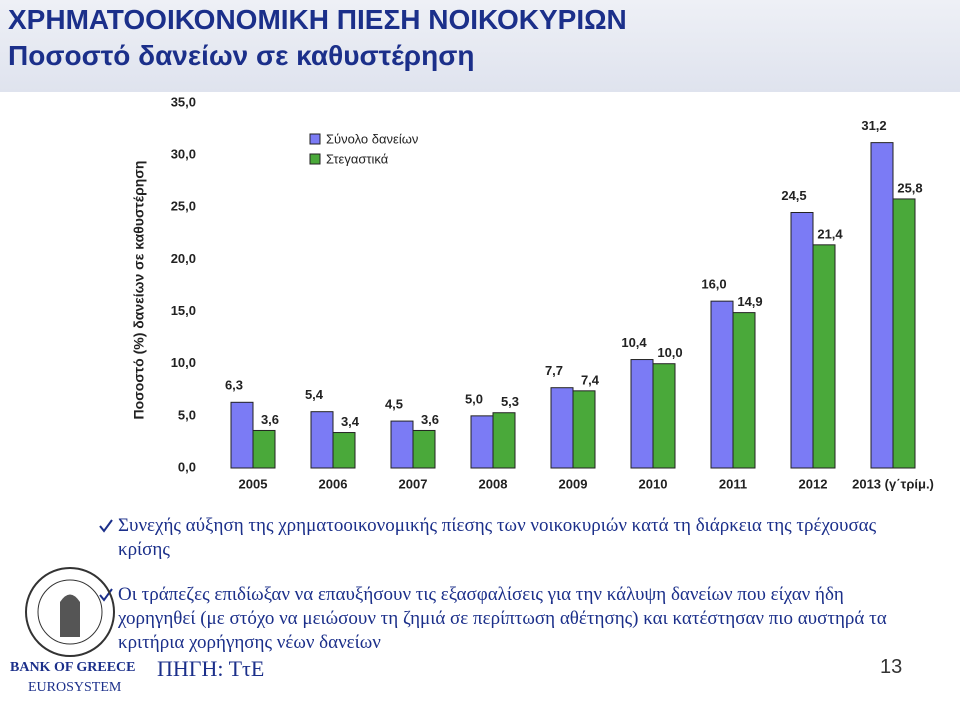 This screenshot has width=960, height=716. I want to click on eurosystem: EUROSYSTEM, so click(75, 687).